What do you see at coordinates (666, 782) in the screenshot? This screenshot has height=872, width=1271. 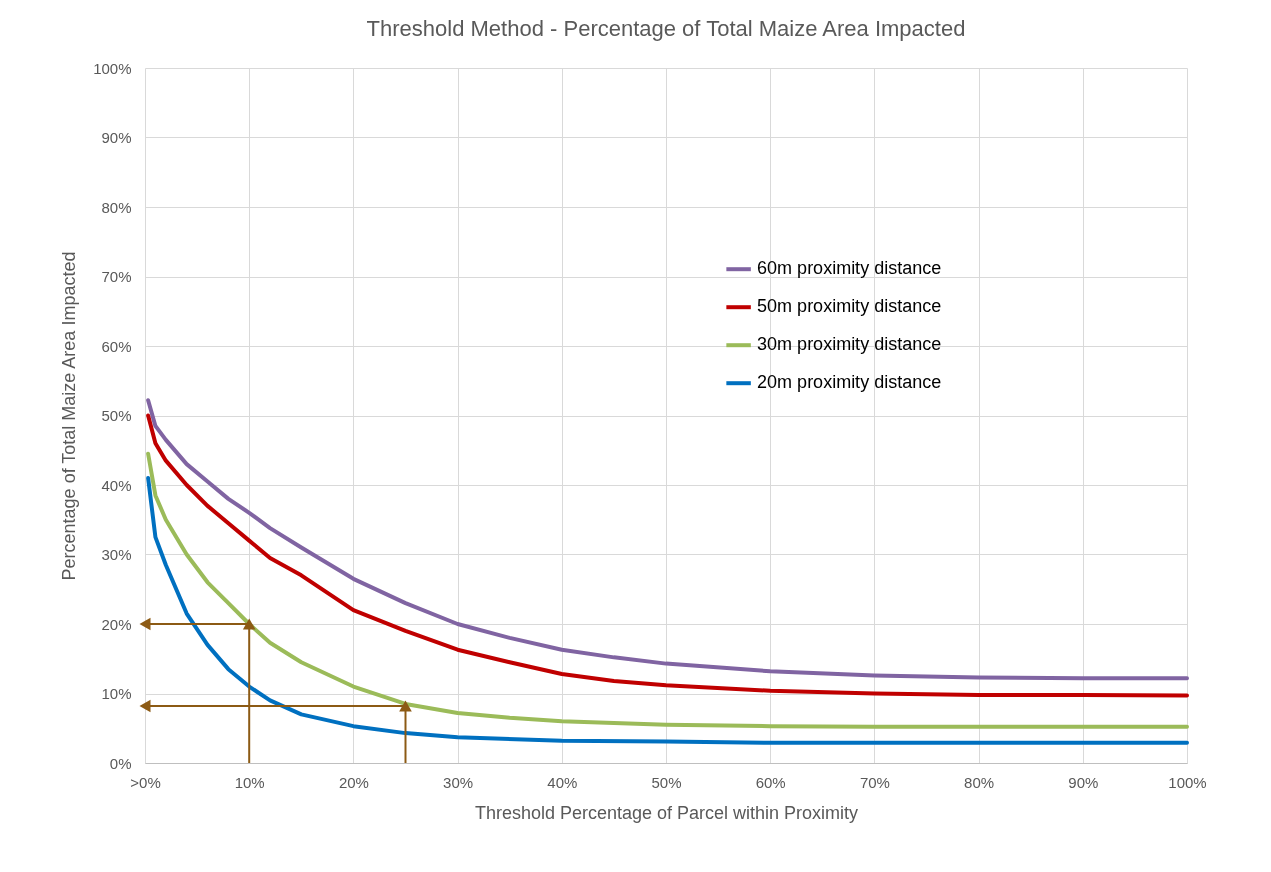 I see `x-tick-label: 50%` at bounding box center [666, 782].